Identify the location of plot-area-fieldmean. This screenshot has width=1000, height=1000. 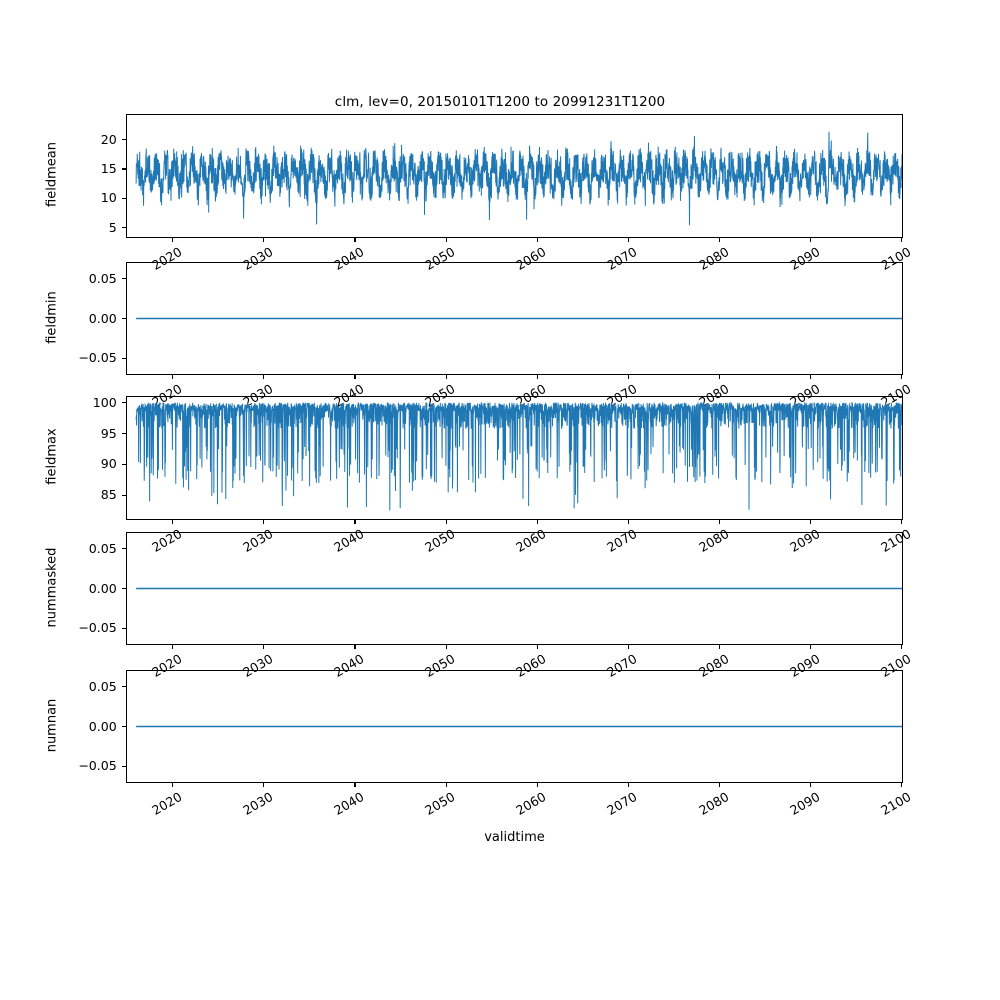
(514, 176).